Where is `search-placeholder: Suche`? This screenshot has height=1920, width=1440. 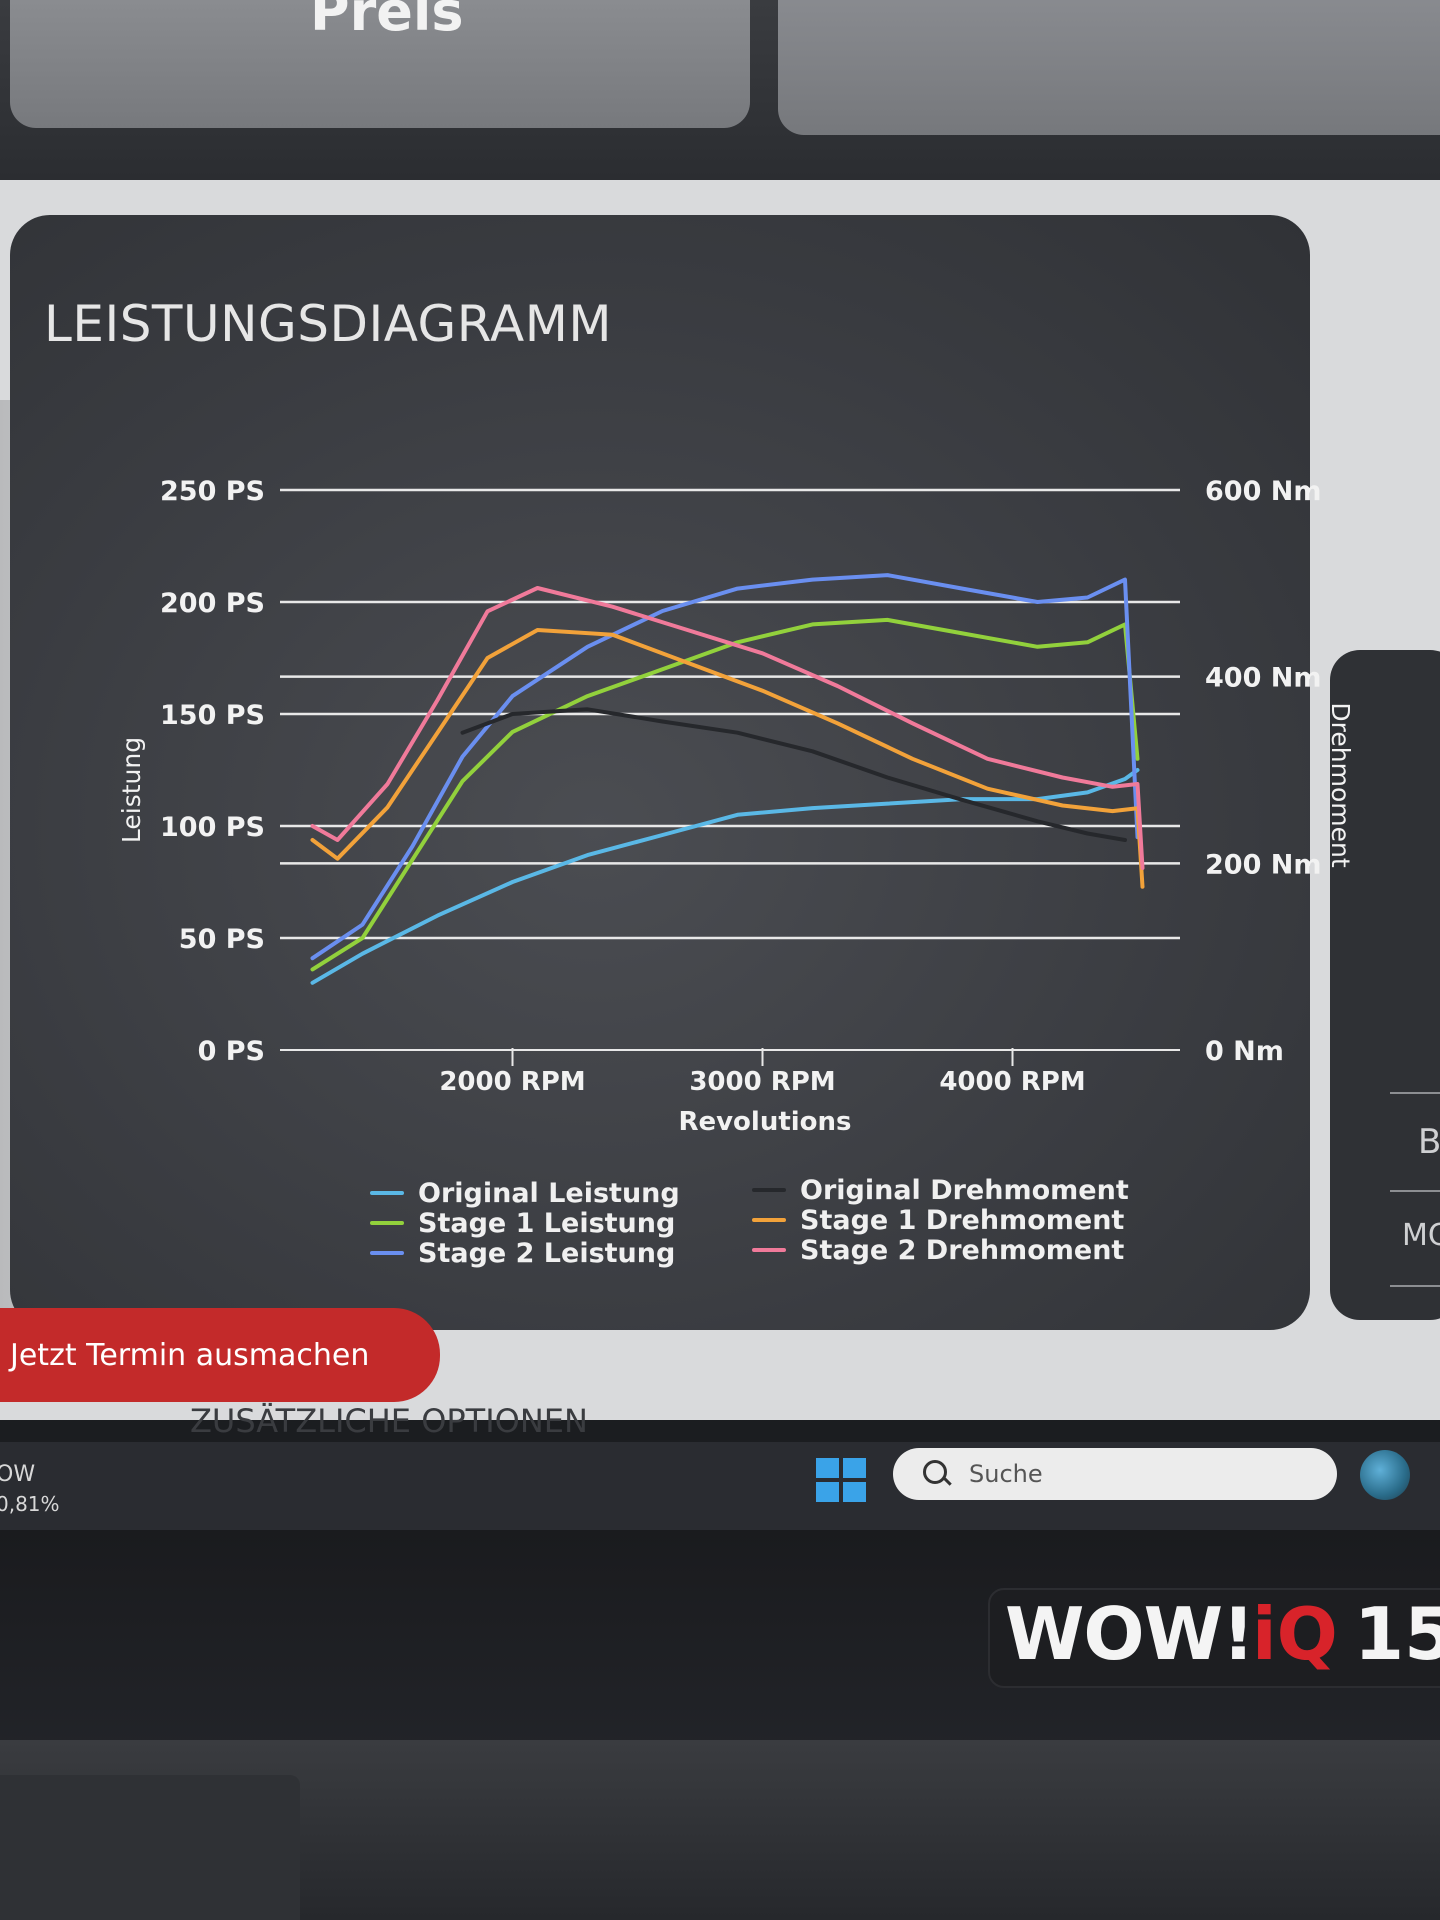
search-placeholder: Suche is located at coordinates (1006, 1474).